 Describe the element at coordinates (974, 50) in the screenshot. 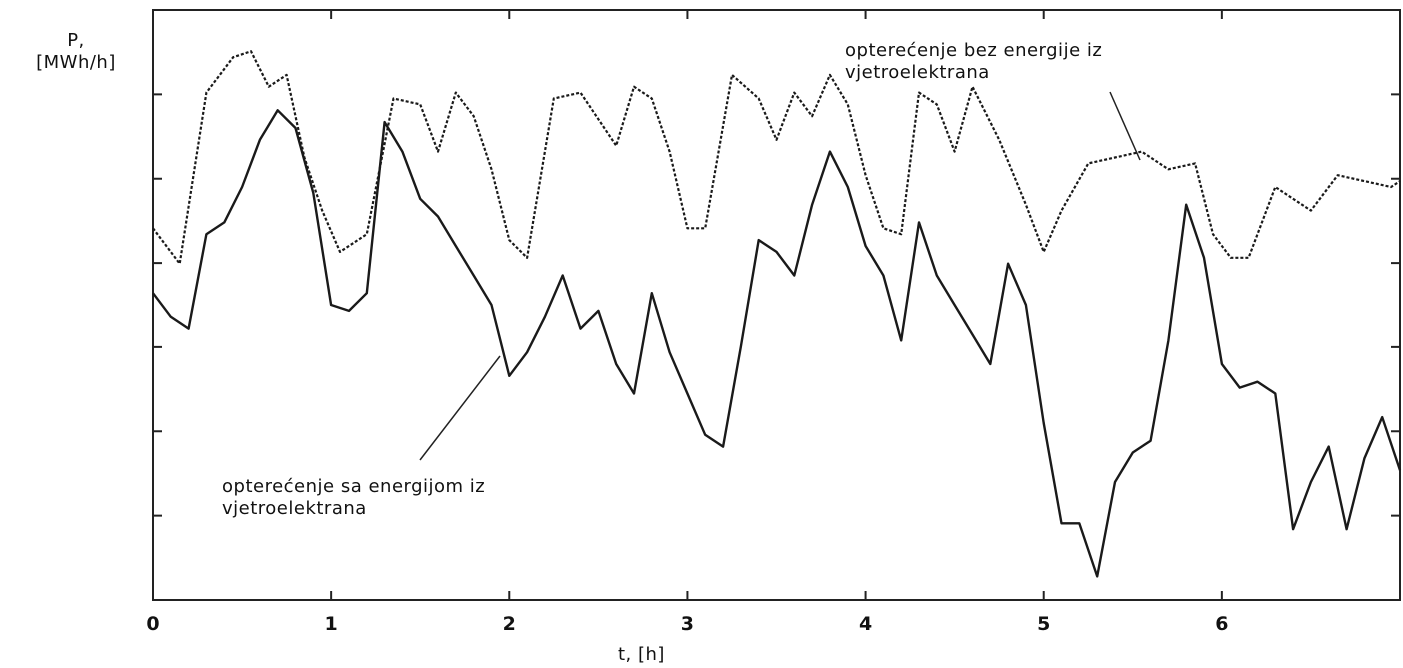

I see `annotation-no-wind-line1: opterećenje bez energije iz` at that location.